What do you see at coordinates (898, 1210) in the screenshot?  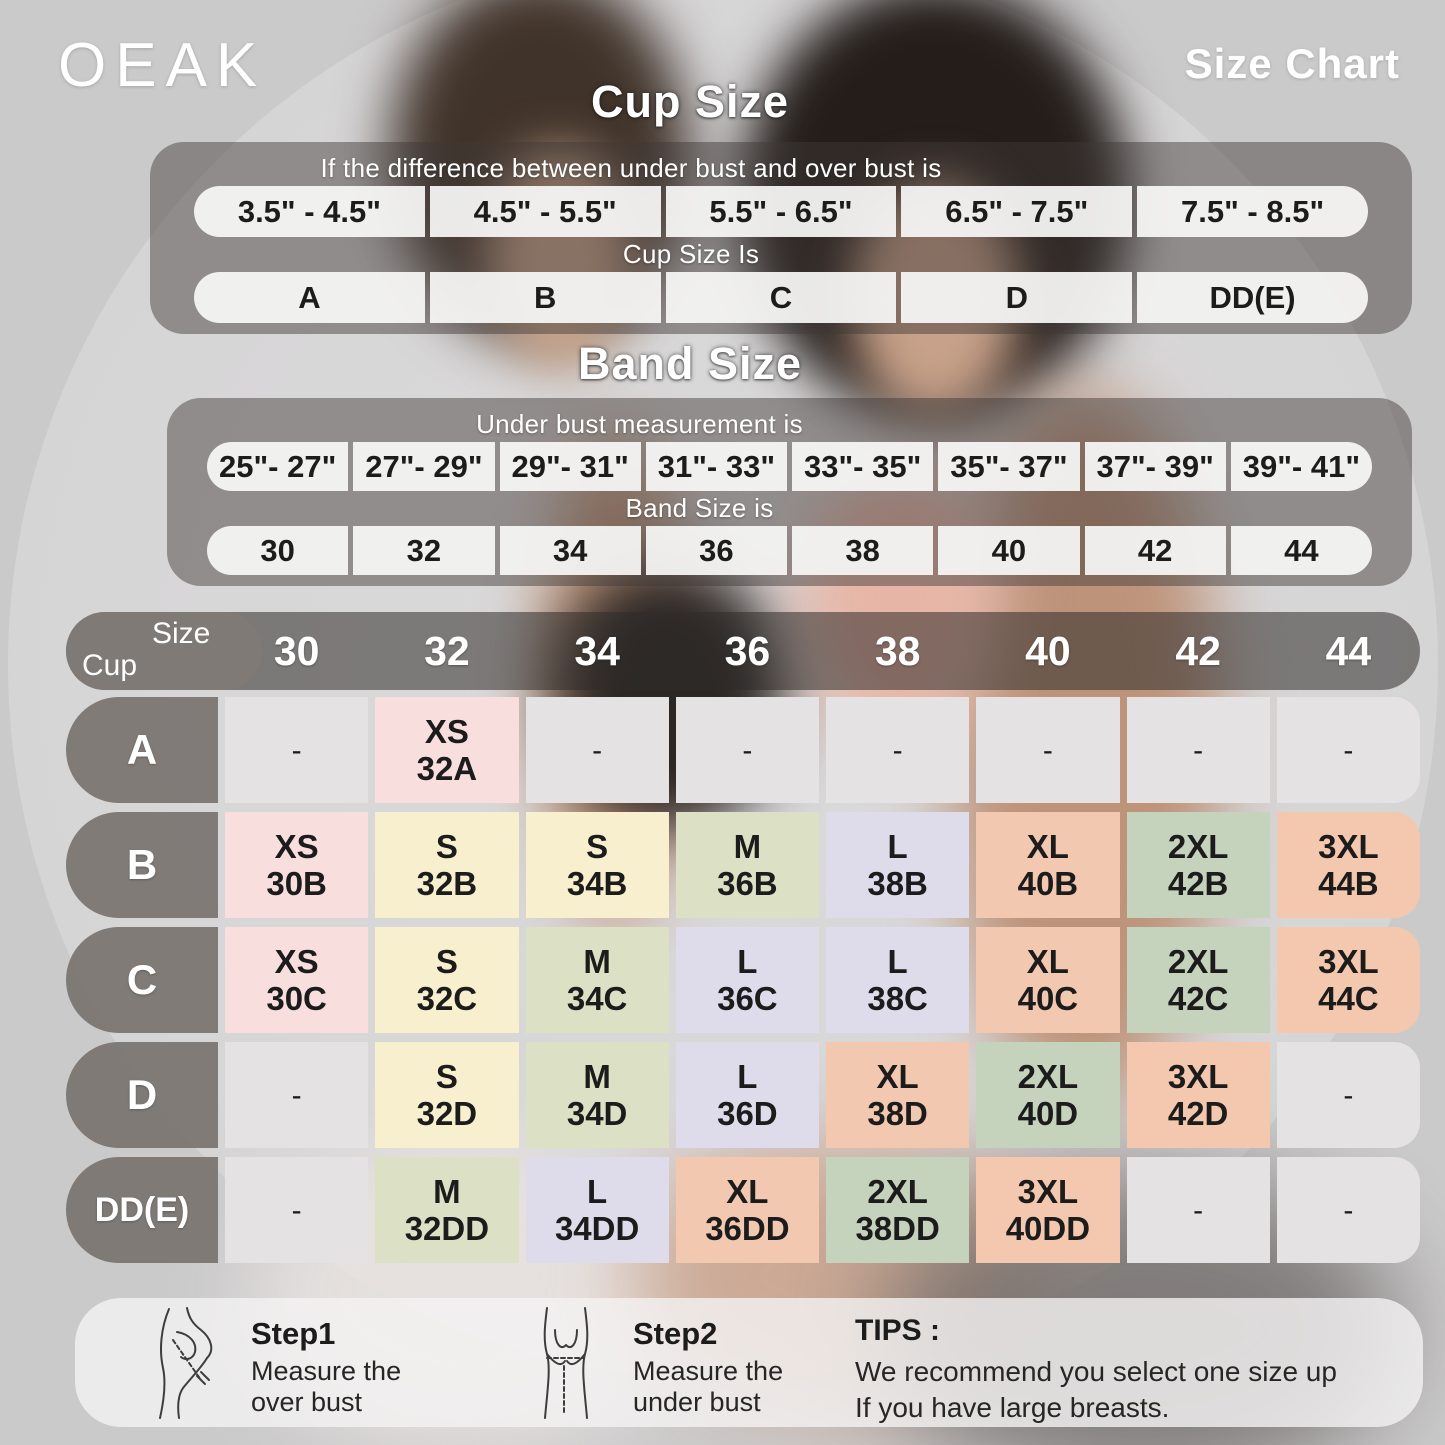 I see `matrix-cell: 2XL 38DD` at bounding box center [898, 1210].